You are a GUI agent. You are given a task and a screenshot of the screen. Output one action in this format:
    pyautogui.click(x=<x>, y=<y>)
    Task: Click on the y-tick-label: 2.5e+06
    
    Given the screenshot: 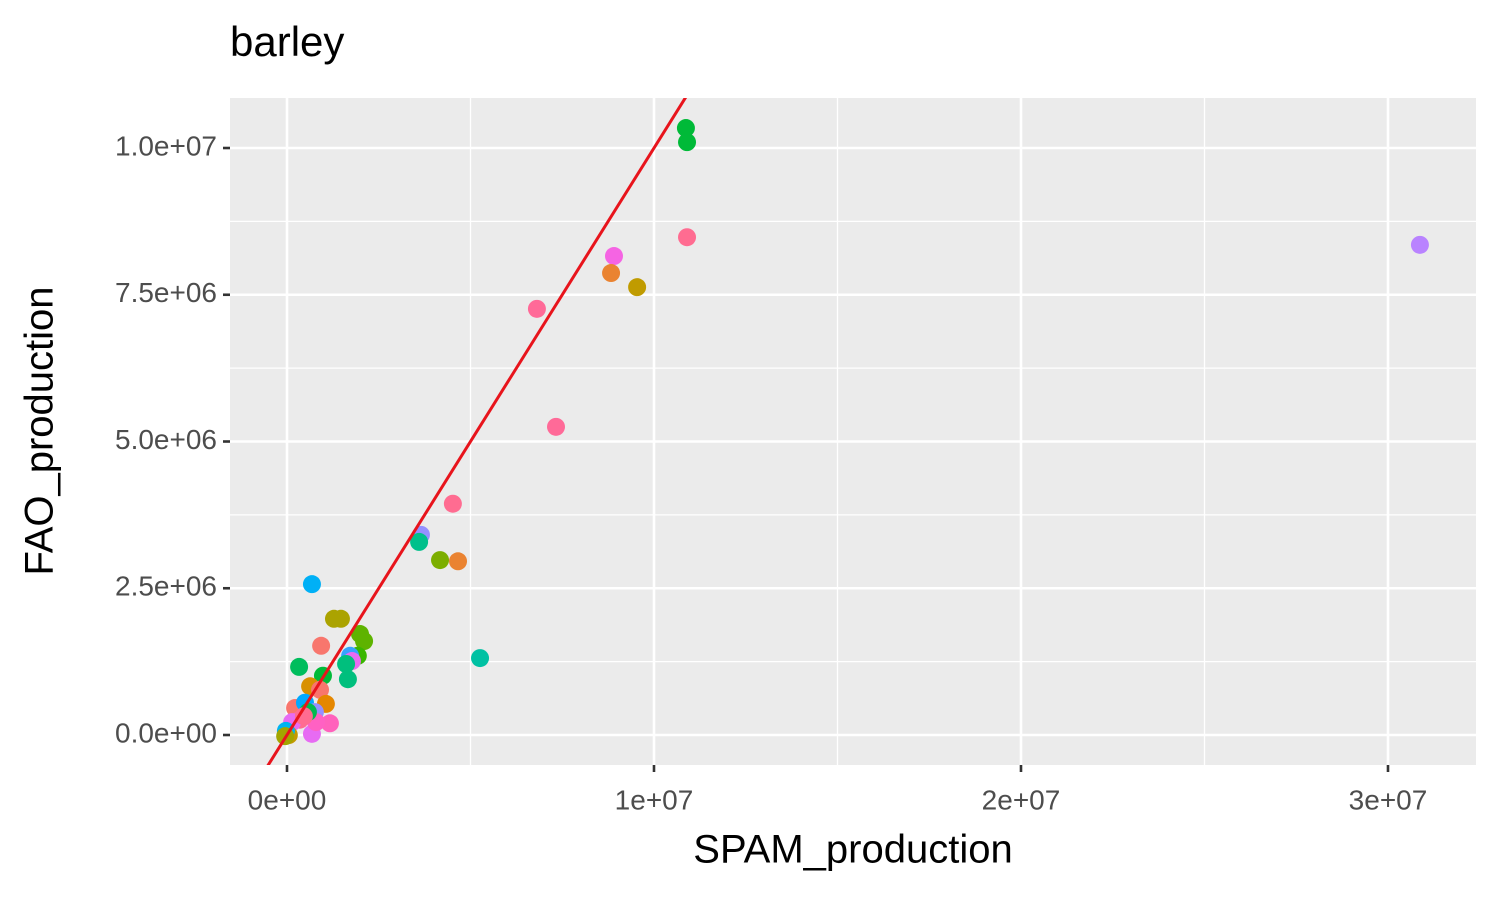 What is the action you would take?
    pyautogui.click(x=166, y=586)
    